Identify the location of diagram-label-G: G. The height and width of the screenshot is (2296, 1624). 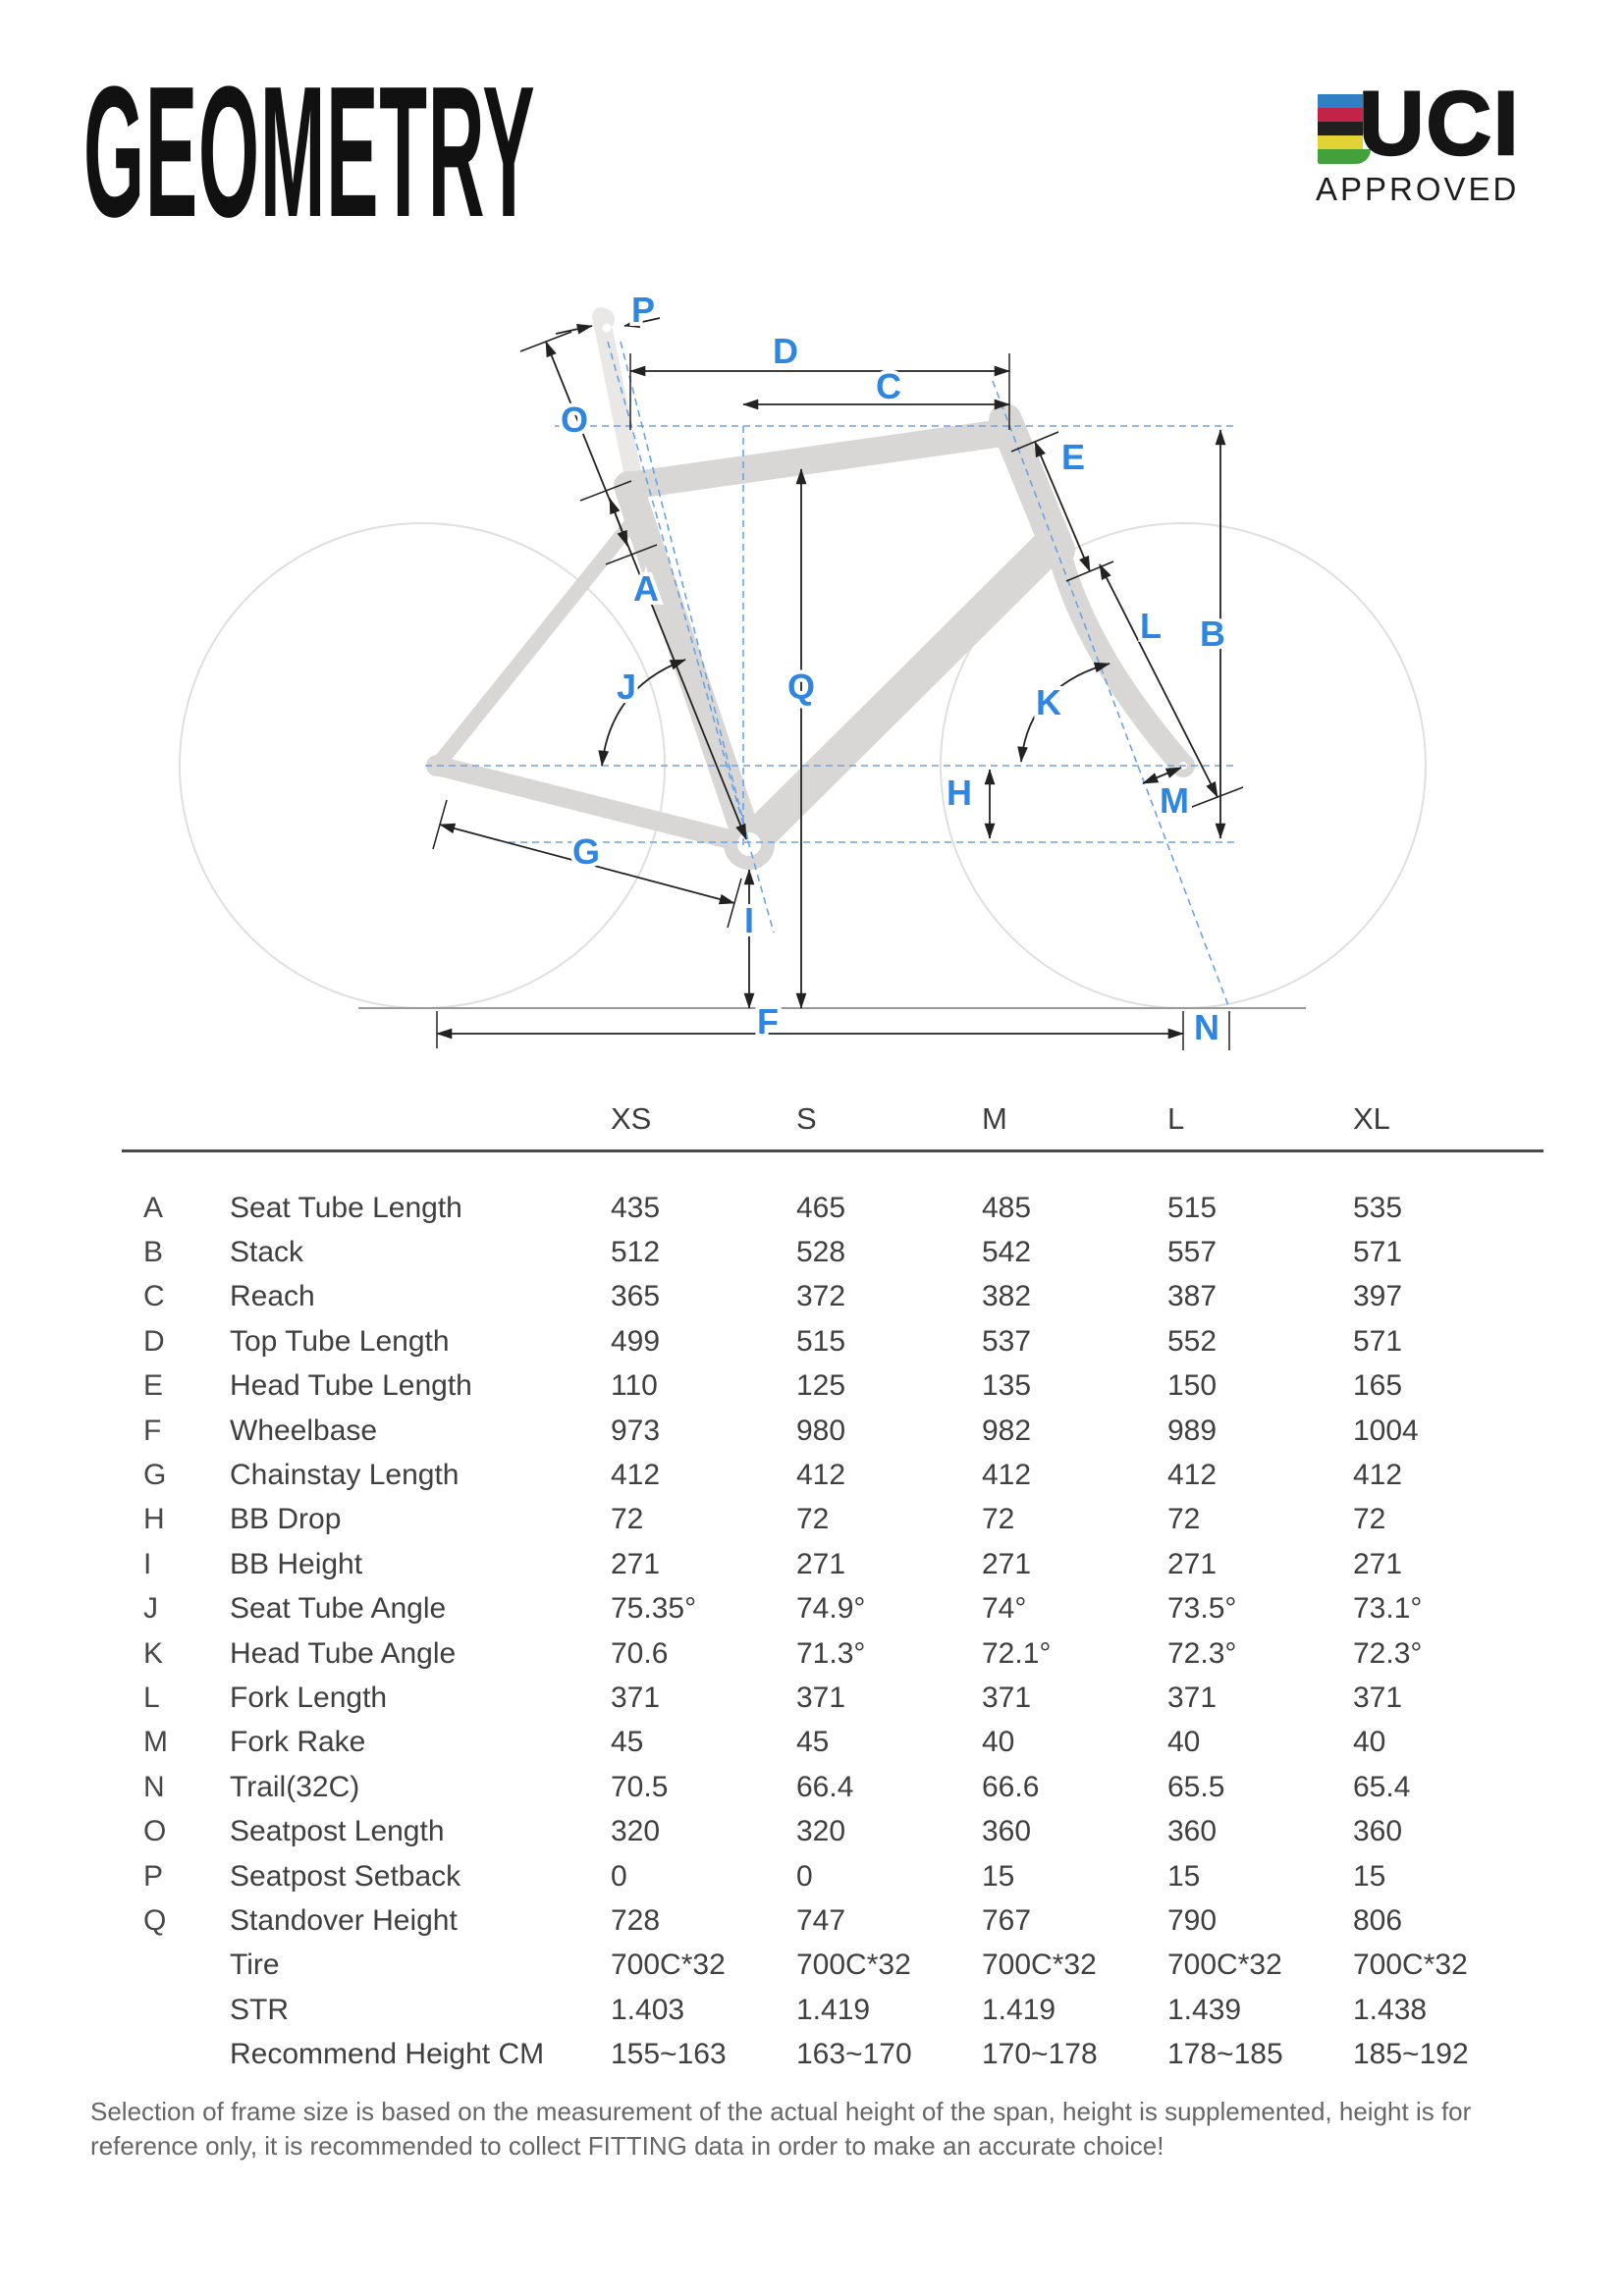
(586, 852).